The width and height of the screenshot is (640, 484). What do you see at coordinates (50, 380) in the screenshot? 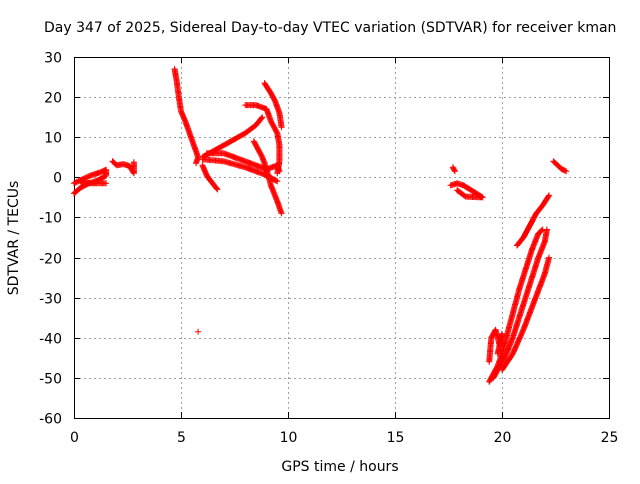
I see `y-tick-label: -50` at bounding box center [50, 380].